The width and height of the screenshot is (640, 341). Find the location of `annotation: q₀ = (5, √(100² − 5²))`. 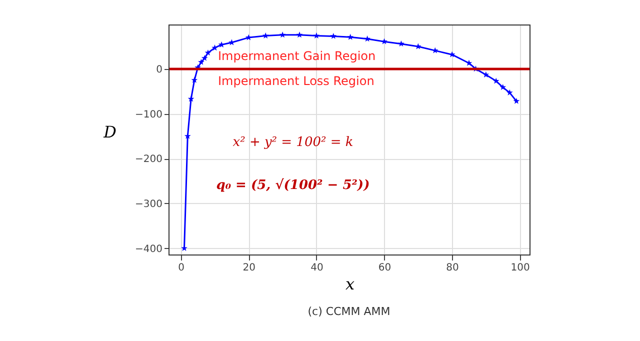

annotation: q₀ = (5, √(100² − 5²)) is located at coordinates (293, 185).